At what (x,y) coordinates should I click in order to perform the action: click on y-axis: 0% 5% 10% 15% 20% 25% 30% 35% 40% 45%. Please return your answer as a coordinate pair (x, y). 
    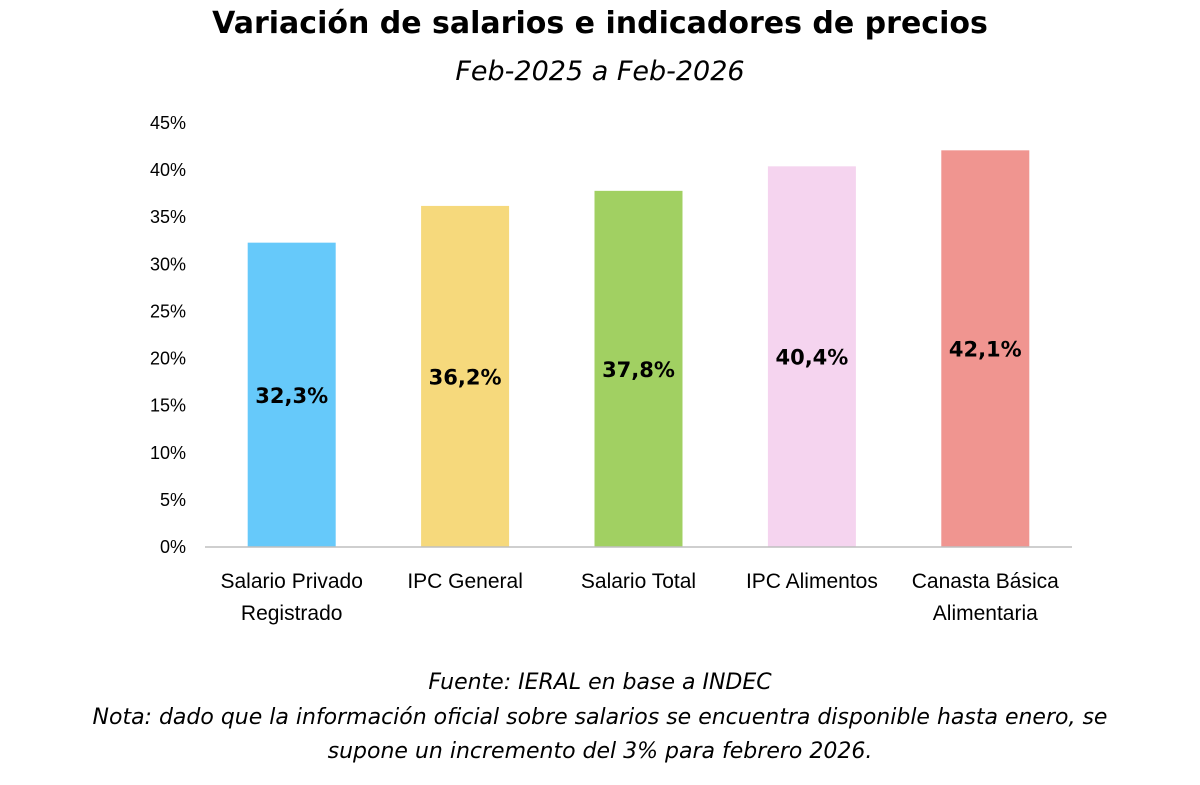
    Looking at the image, I should click on (168, 335).